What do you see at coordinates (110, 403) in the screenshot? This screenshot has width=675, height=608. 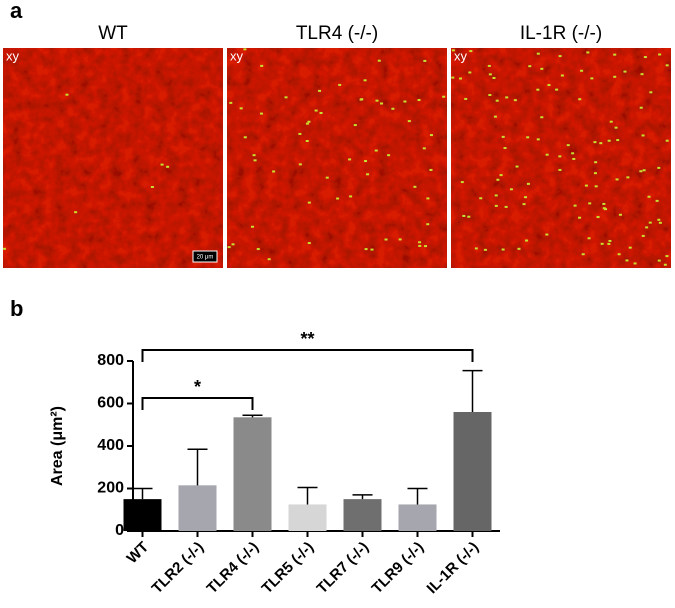 I see `y-tick-label: 600` at bounding box center [110, 403].